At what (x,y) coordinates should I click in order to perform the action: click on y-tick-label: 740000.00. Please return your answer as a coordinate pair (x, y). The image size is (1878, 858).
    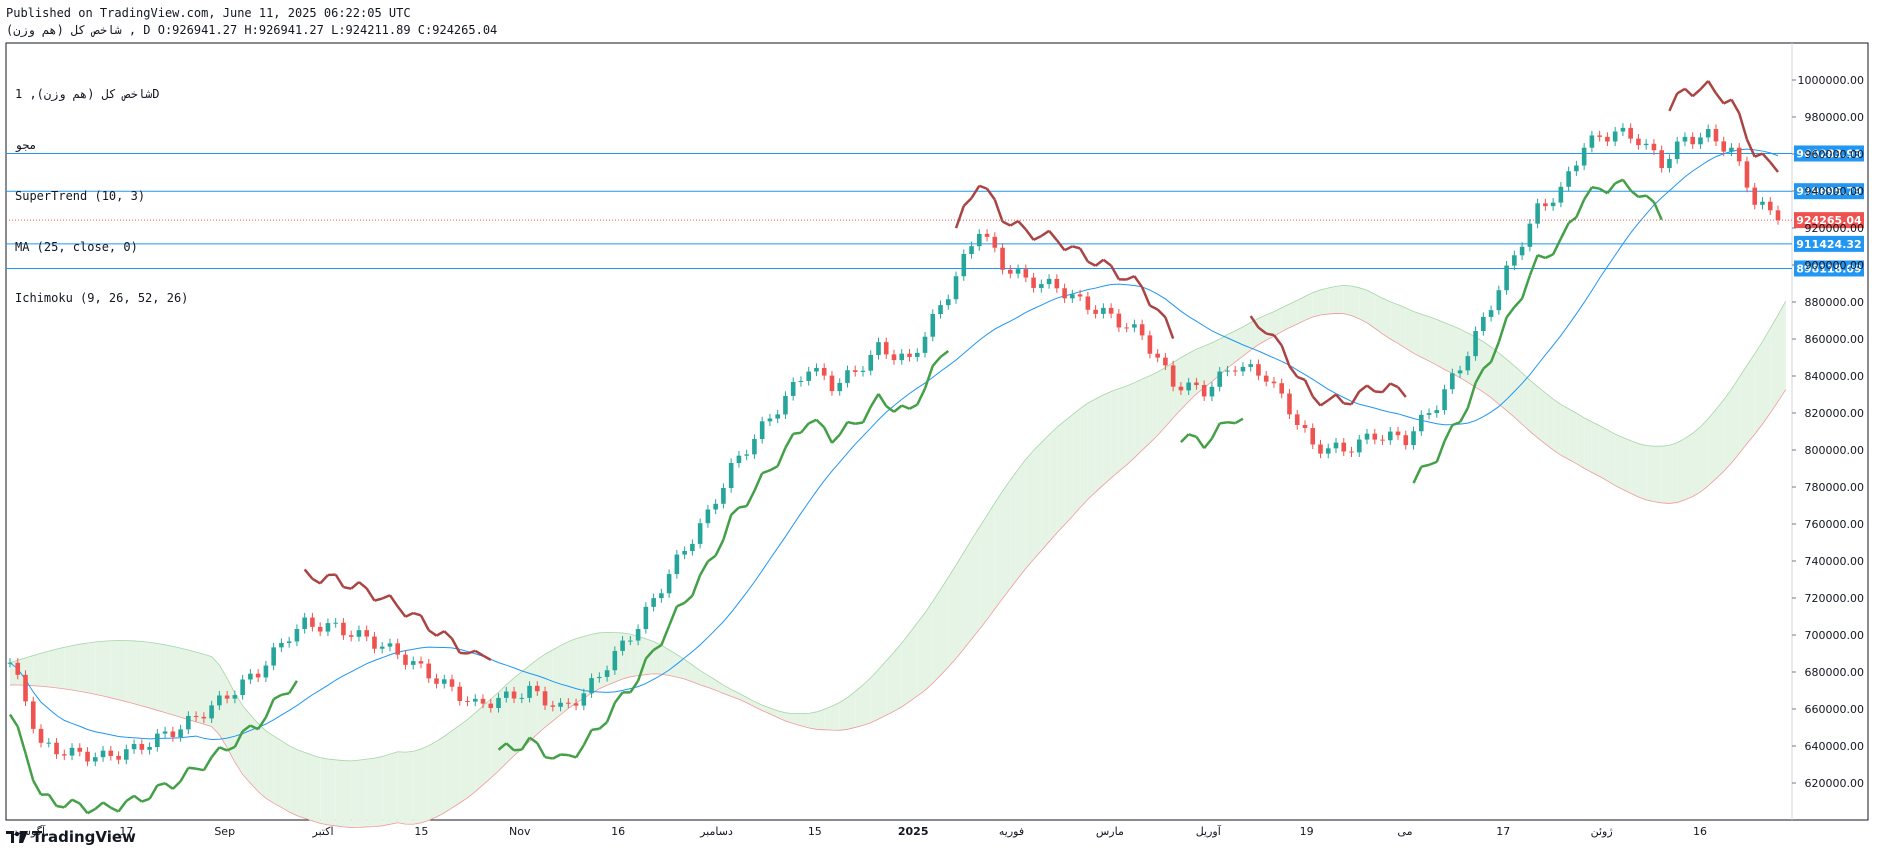
    Looking at the image, I should click on (1835, 561).